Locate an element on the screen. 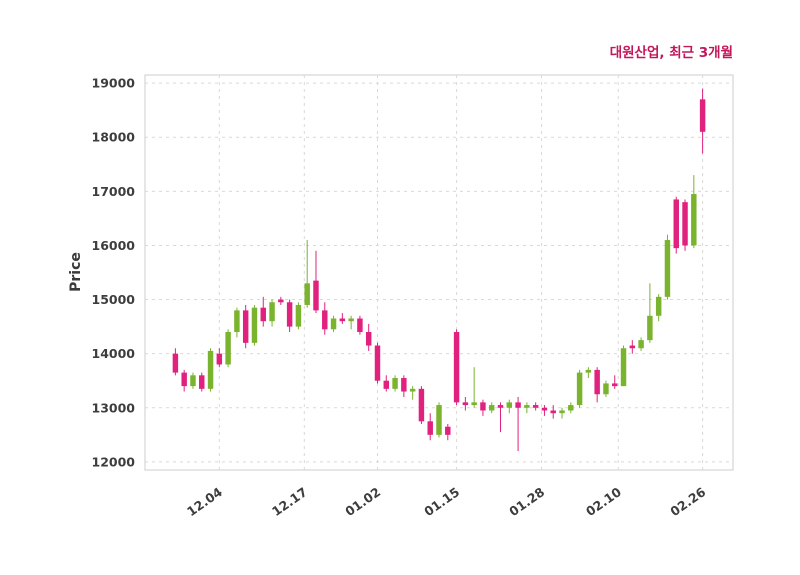 Image resolution: width=800 pixels, height=575 pixels. x-tick-label: 01.02 is located at coordinates (362, 501).